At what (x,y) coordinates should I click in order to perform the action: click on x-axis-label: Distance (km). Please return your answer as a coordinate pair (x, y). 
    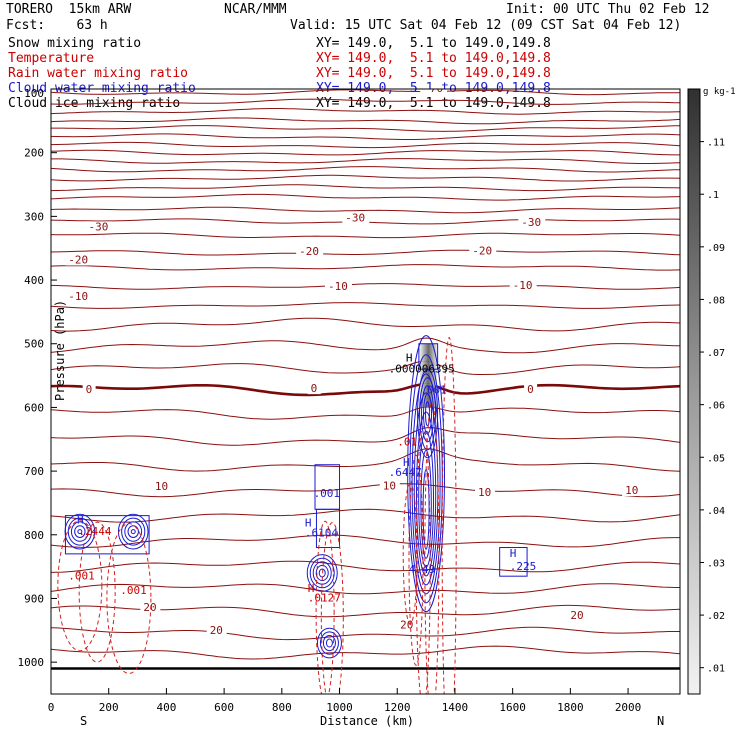
    Looking at the image, I should click on (367, 721).